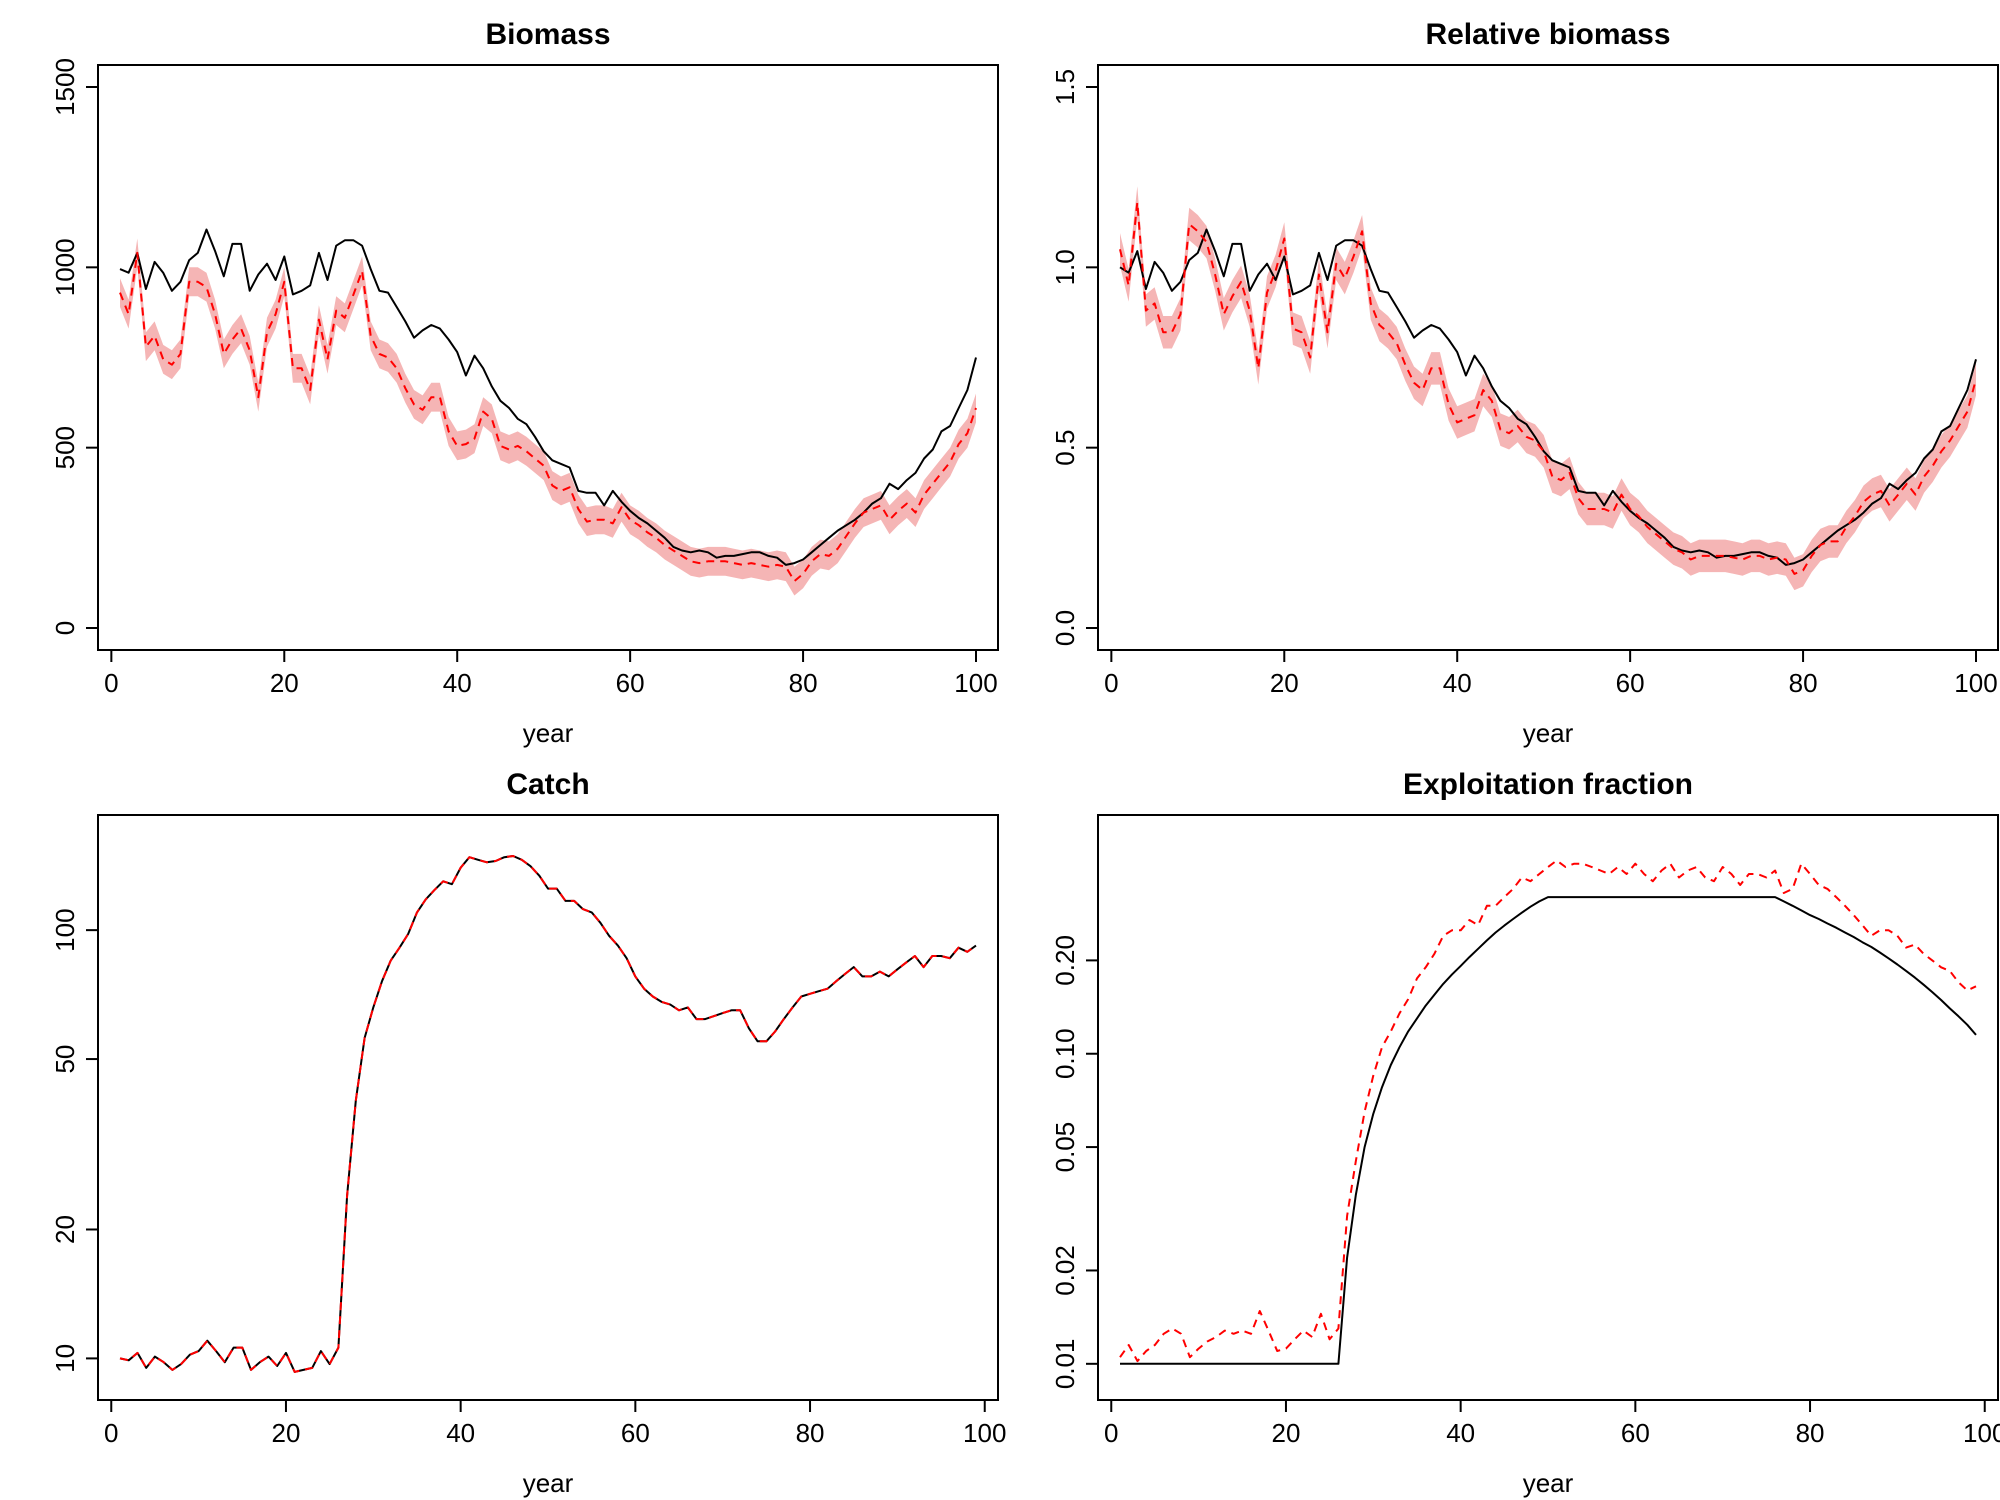 The image size is (2000, 1500). Describe the element at coordinates (65, 929) in the screenshot. I see `y-tick-label: 100` at that location.